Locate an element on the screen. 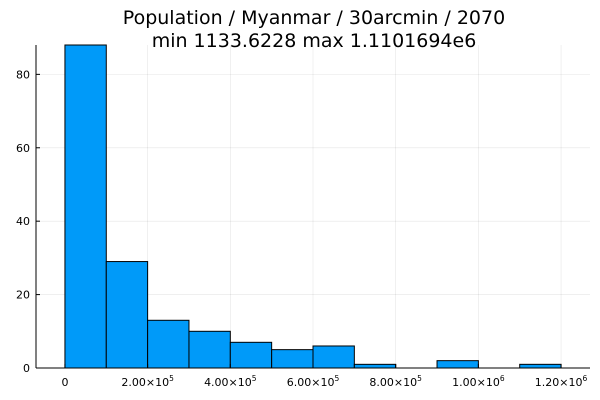 This screenshot has height=400, width=600. x-tick-label: 1.20×10⁶ is located at coordinates (561, 381).